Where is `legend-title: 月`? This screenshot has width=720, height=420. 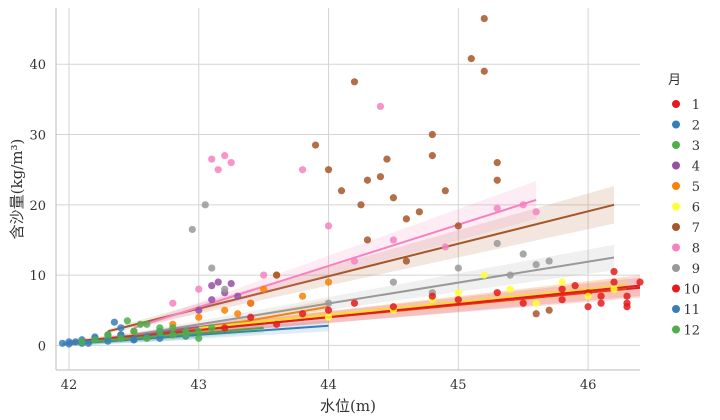 legend-title: 月 is located at coordinates (674, 80).